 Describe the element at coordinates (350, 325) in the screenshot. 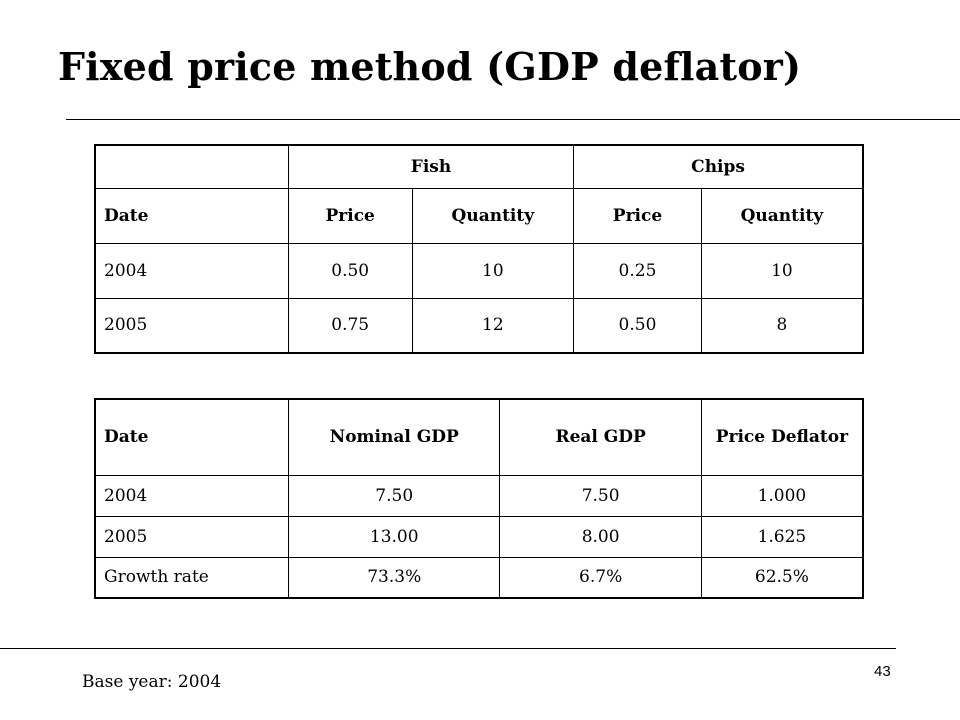

I see `table-cell: 0.75` at that location.